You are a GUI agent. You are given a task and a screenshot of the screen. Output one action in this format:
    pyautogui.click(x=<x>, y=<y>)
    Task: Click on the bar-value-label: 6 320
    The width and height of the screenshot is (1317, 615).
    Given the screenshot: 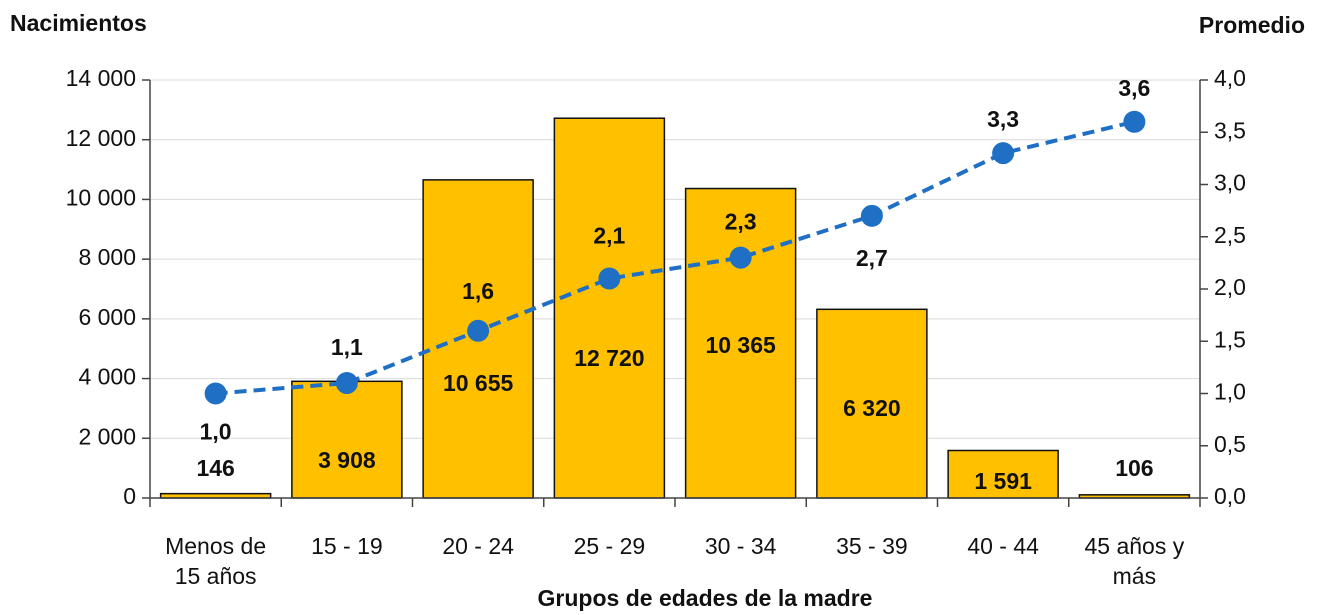 What is the action you would take?
    pyautogui.click(x=872, y=408)
    